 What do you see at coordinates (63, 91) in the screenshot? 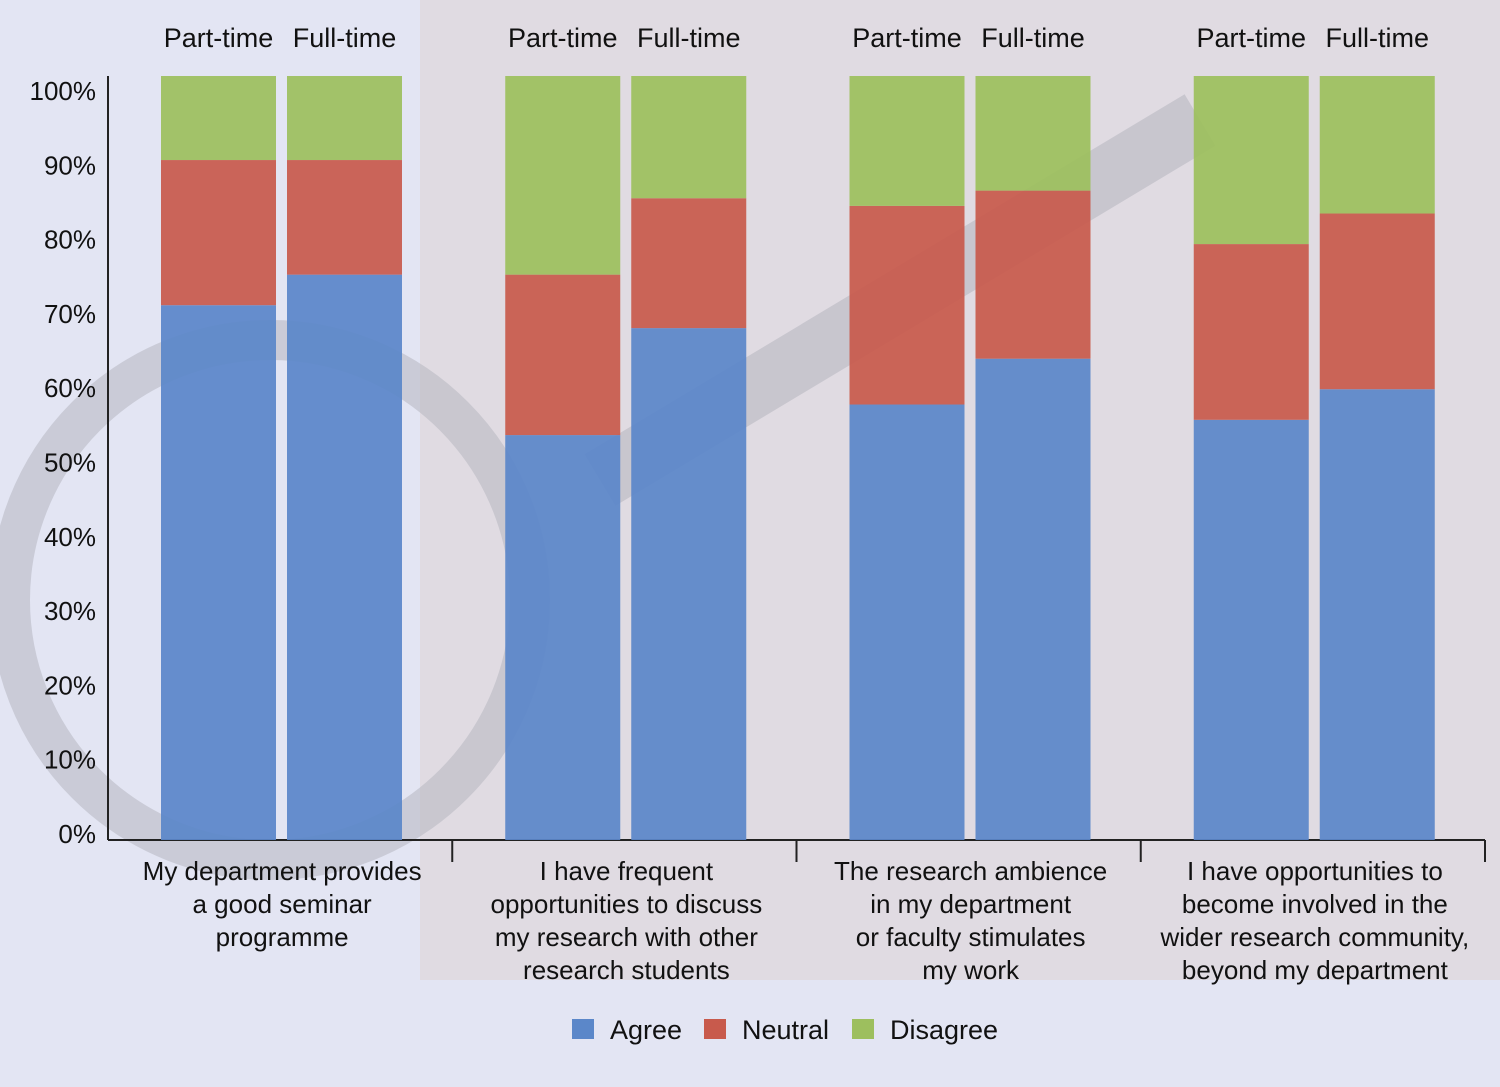
I see `y-tick-label: 100%` at bounding box center [63, 91].